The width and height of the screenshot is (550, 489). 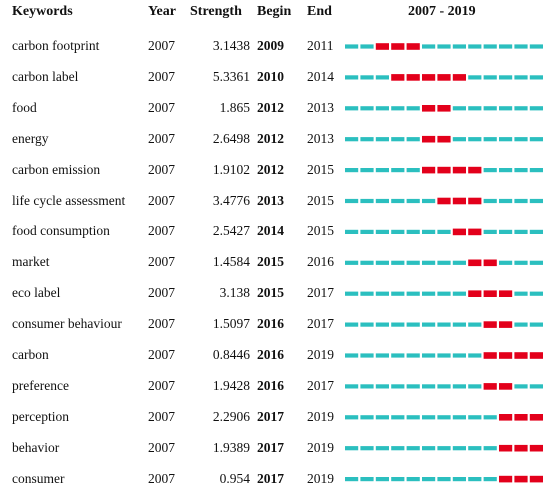 What do you see at coordinates (274, 11) in the screenshot?
I see `header-begin: Begin` at bounding box center [274, 11].